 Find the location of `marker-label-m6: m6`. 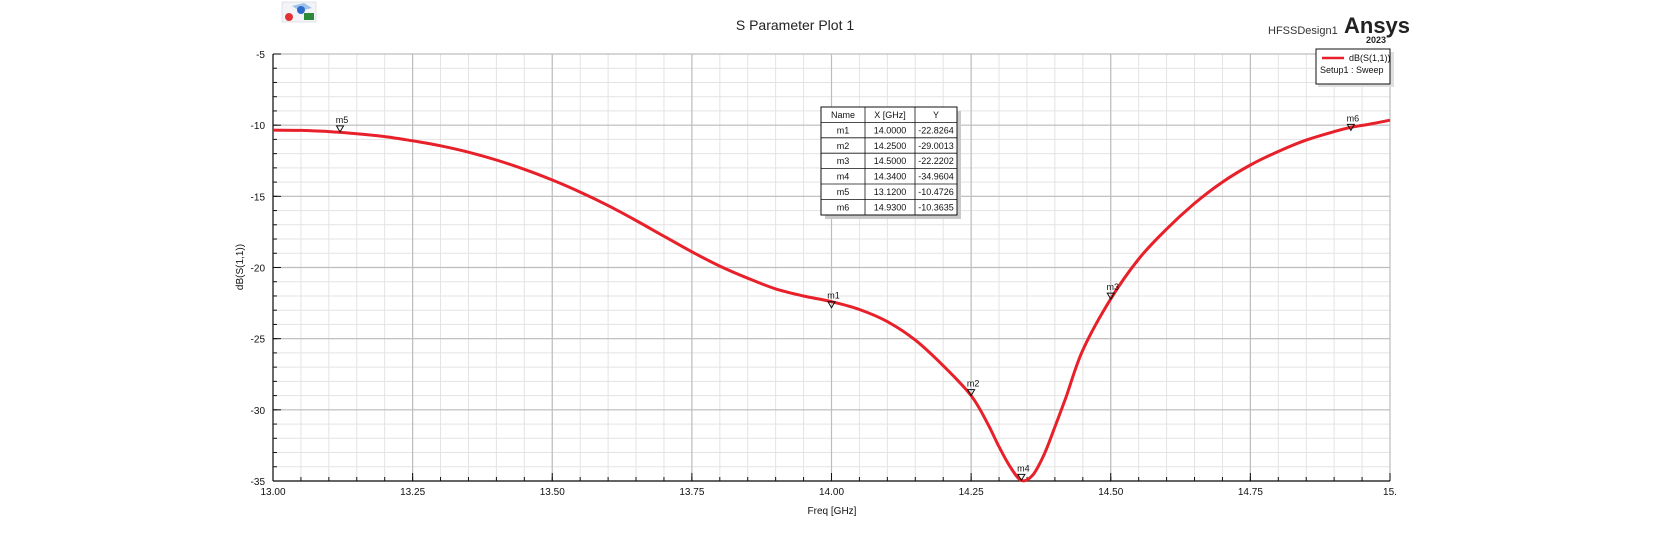

marker-label-m6: m6 is located at coordinates (1353, 118).